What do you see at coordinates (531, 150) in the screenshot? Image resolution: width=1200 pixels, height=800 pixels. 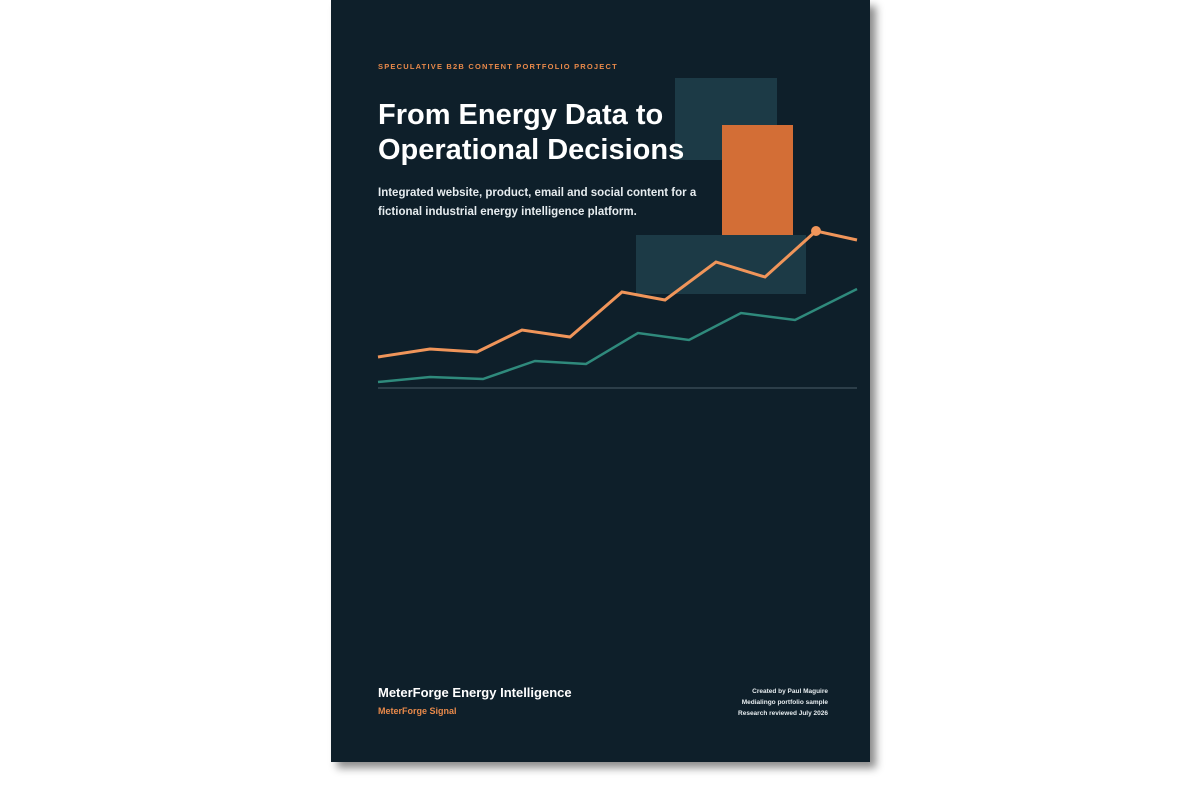 I see `title-line: Operational Decisions` at bounding box center [531, 150].